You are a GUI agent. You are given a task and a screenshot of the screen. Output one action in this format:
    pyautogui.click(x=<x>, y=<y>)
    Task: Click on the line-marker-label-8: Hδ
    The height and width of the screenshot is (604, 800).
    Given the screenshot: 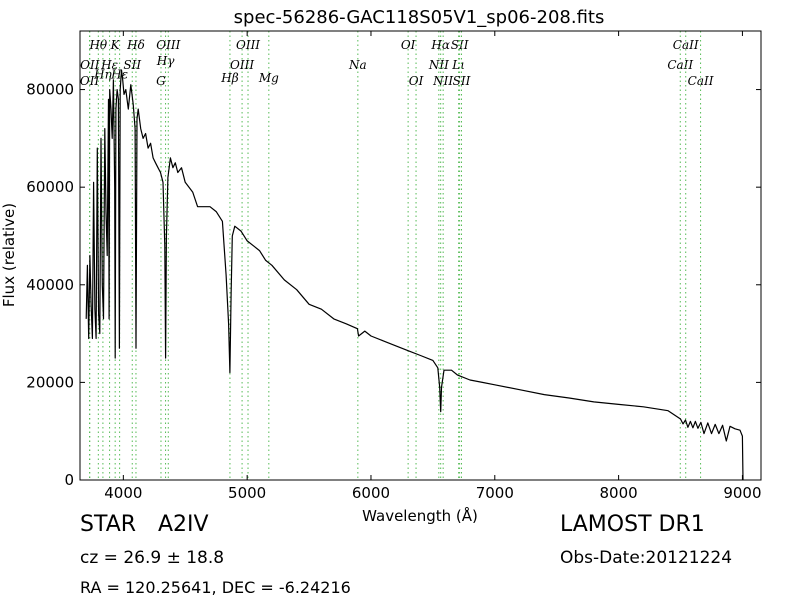 What is the action you would take?
    pyautogui.click(x=135, y=45)
    